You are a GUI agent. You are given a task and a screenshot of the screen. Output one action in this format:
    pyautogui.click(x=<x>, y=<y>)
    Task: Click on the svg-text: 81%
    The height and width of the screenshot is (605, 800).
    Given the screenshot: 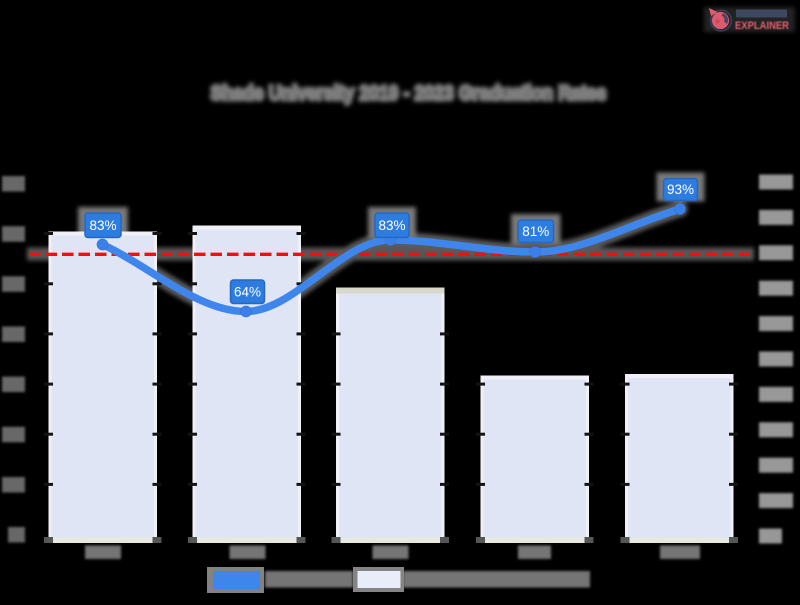 What is the action you would take?
    pyautogui.click(x=535, y=231)
    